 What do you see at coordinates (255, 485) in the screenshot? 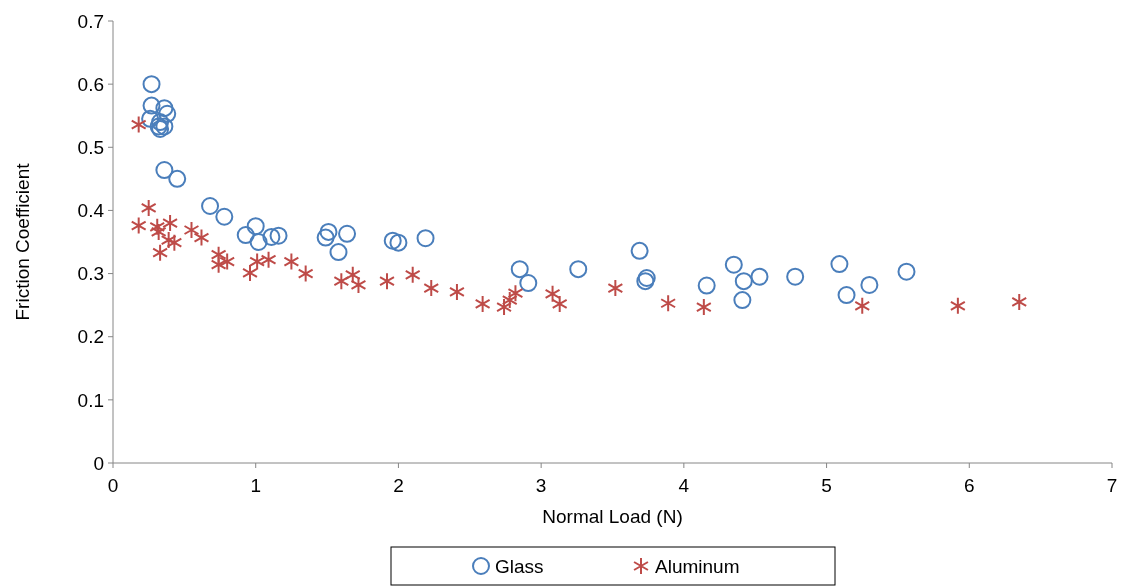
I see `x-tick-label: 1` at bounding box center [255, 485].